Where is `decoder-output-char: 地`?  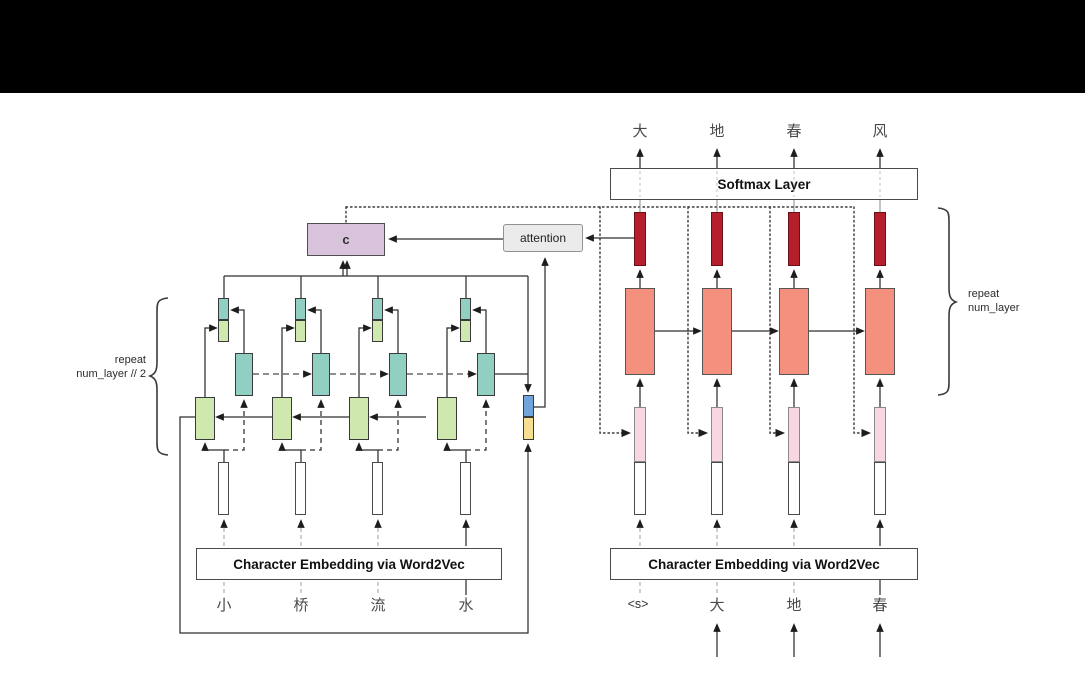
decoder-output-char: 地 is located at coordinates (717, 131).